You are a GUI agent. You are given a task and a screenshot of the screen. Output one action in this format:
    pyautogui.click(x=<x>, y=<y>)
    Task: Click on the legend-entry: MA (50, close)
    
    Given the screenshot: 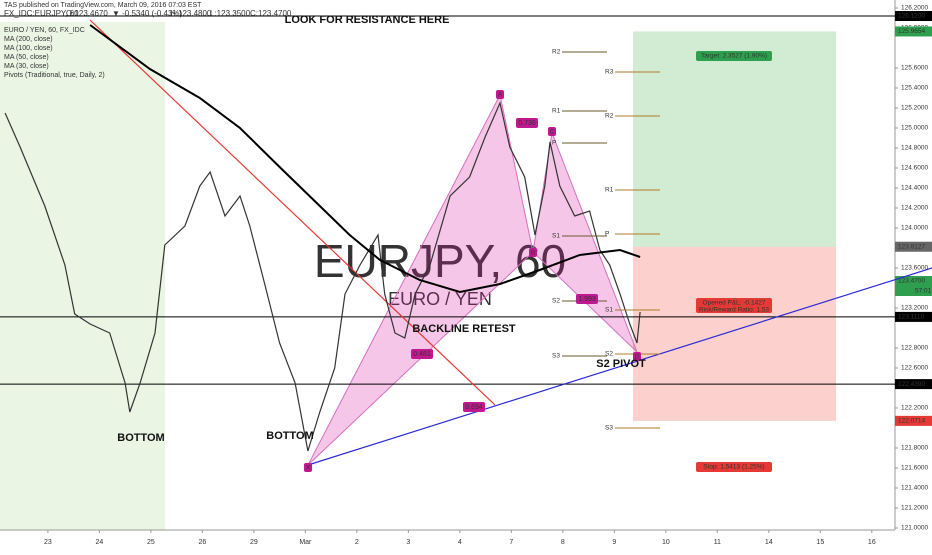 What is the action you would take?
    pyautogui.click(x=26, y=57)
    